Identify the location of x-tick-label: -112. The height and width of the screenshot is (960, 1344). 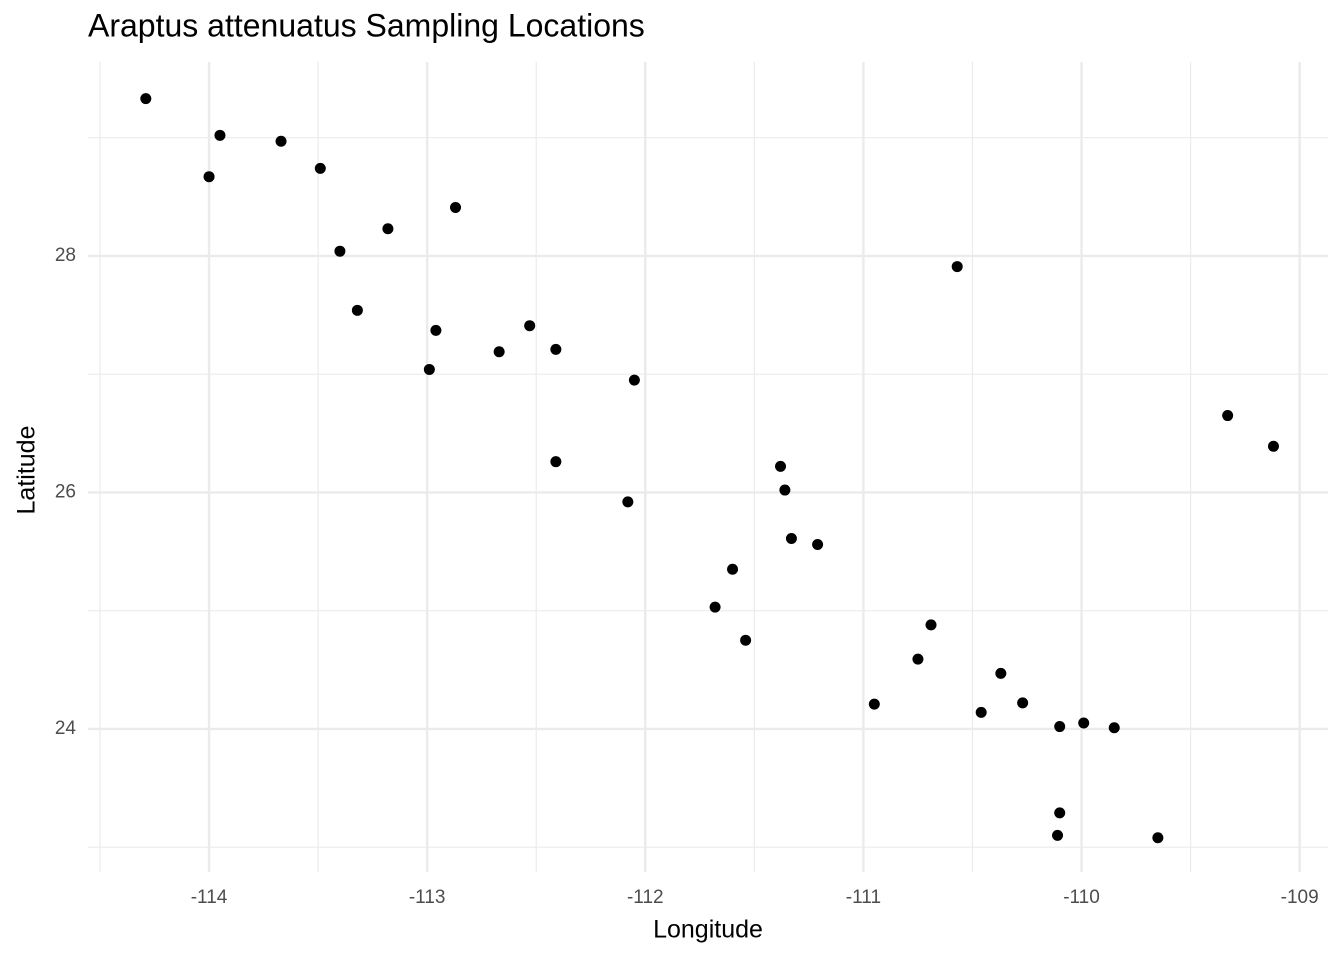
(645, 897).